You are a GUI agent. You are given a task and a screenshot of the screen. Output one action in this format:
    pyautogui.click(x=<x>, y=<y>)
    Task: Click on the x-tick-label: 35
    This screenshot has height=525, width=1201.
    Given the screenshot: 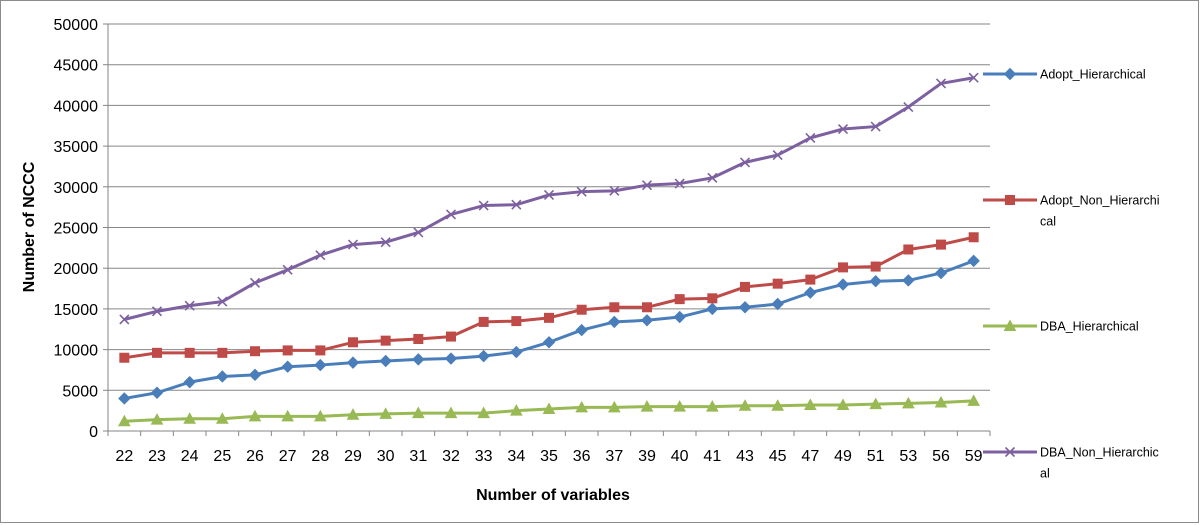 What is the action you would take?
    pyautogui.click(x=549, y=456)
    